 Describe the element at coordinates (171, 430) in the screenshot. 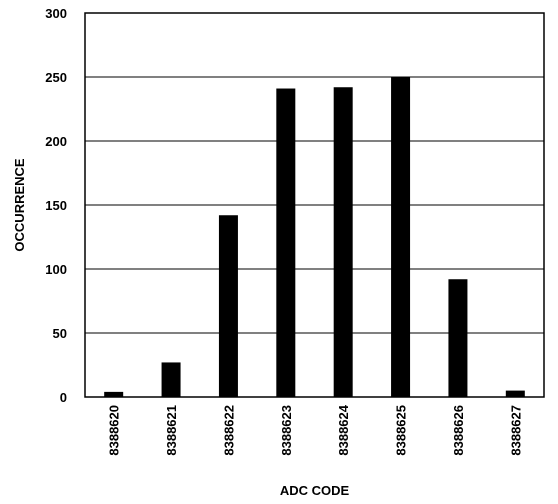

I see `x-tick-label: 8388621` at that location.